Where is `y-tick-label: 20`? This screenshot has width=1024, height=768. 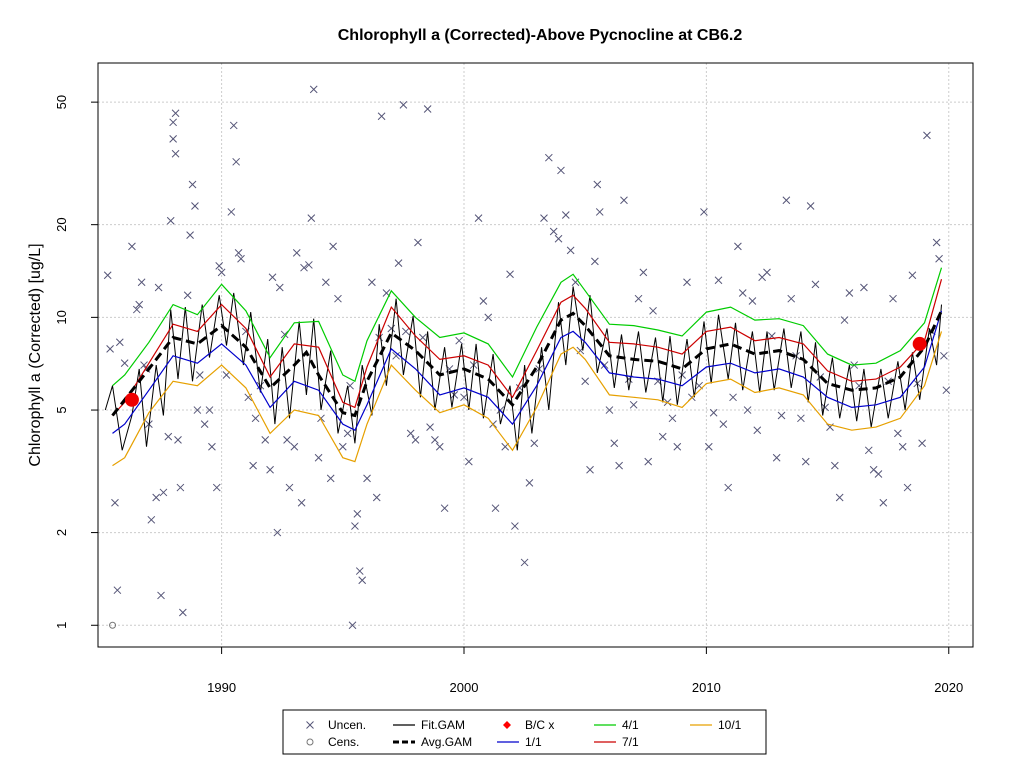 y-tick-label: 20 is located at coordinates (61, 224).